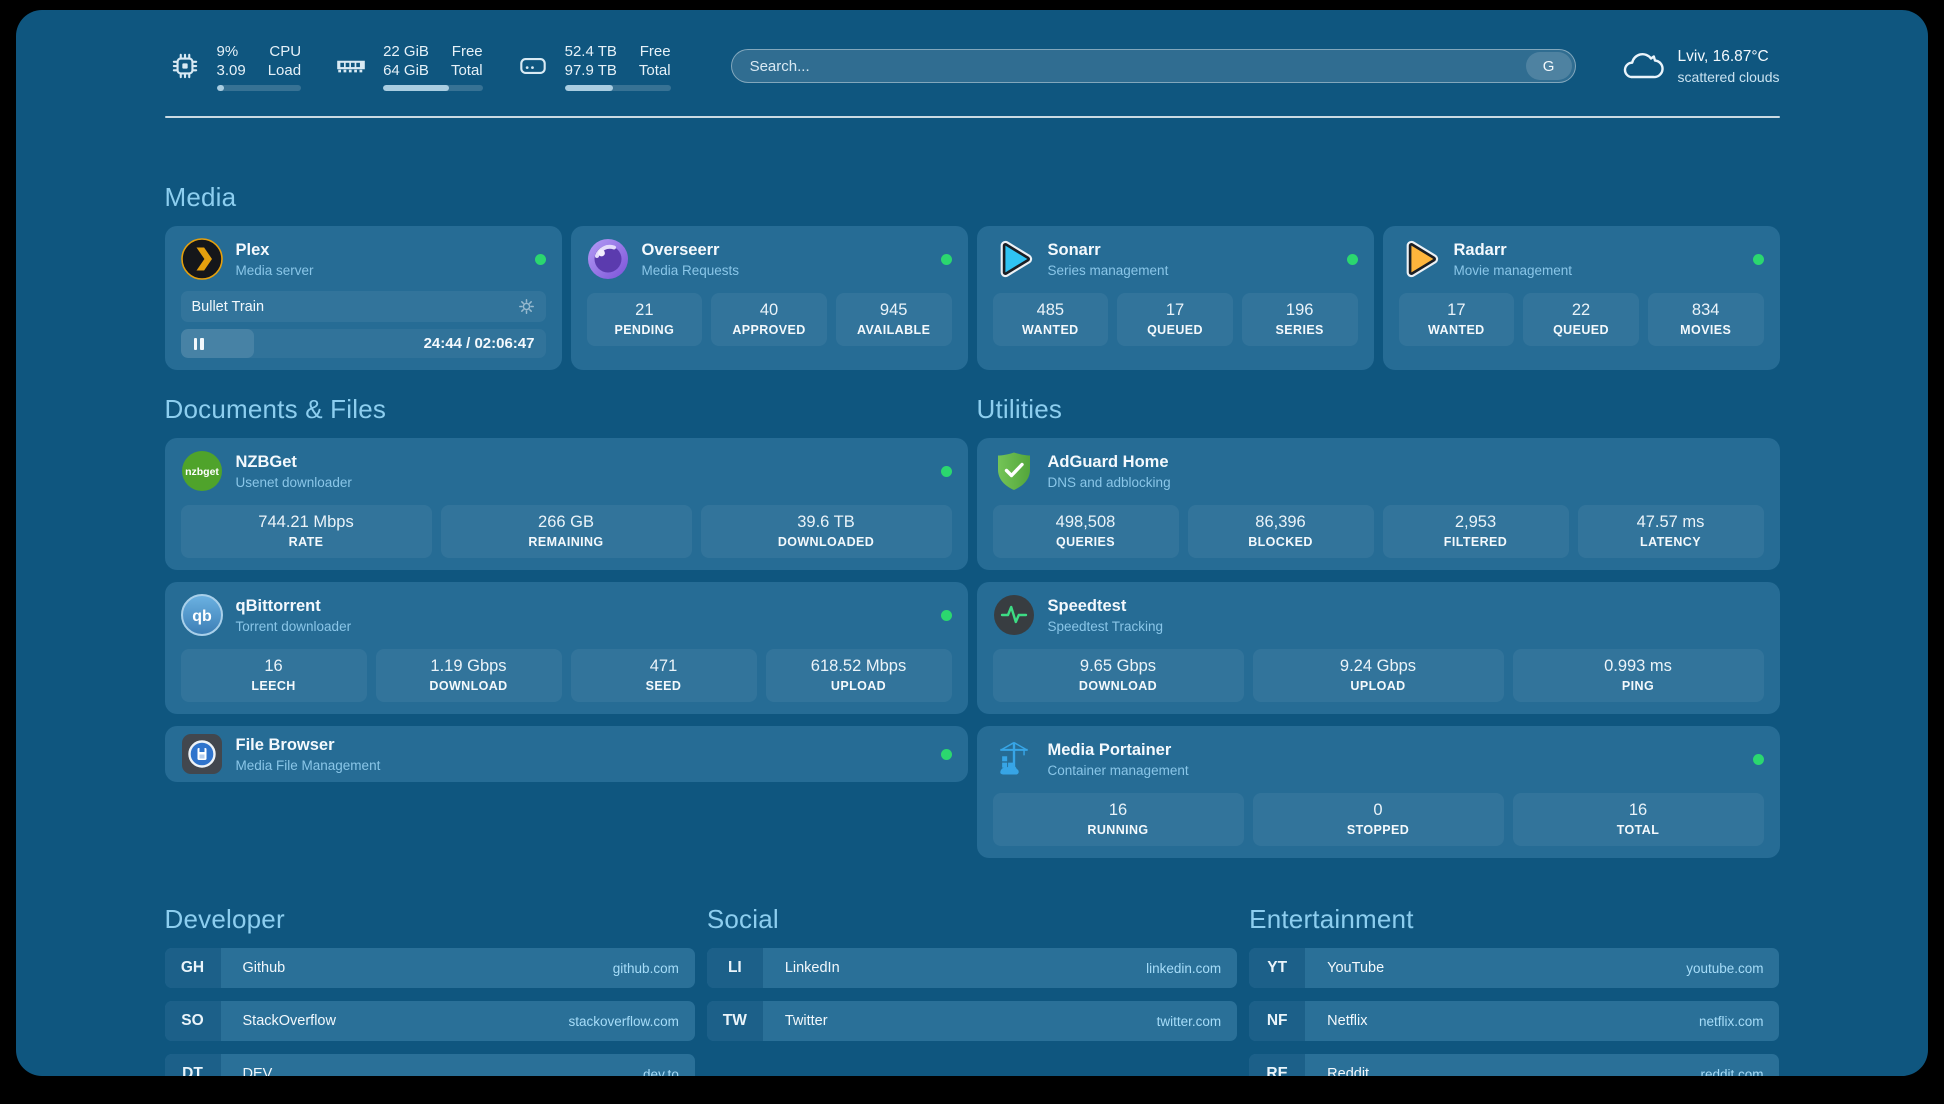 The width and height of the screenshot is (1944, 1104). What do you see at coordinates (1108, 270) in the screenshot?
I see `sonarr-subtitle: Series management` at bounding box center [1108, 270].